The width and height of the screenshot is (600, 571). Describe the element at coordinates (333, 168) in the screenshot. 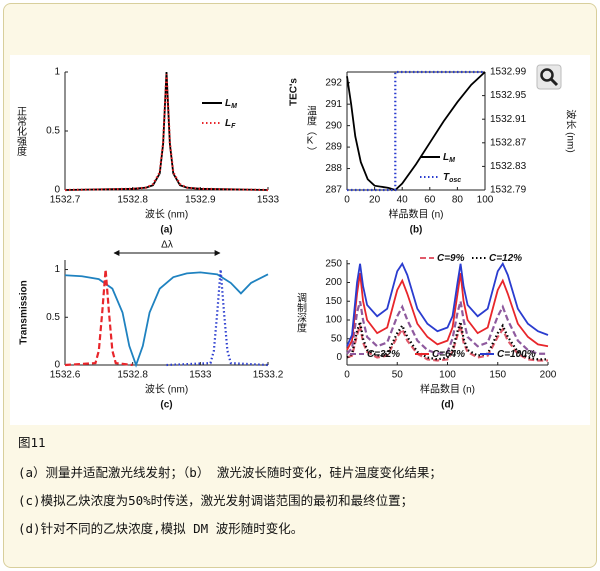

I see `y-tick-label: 288` at that location.